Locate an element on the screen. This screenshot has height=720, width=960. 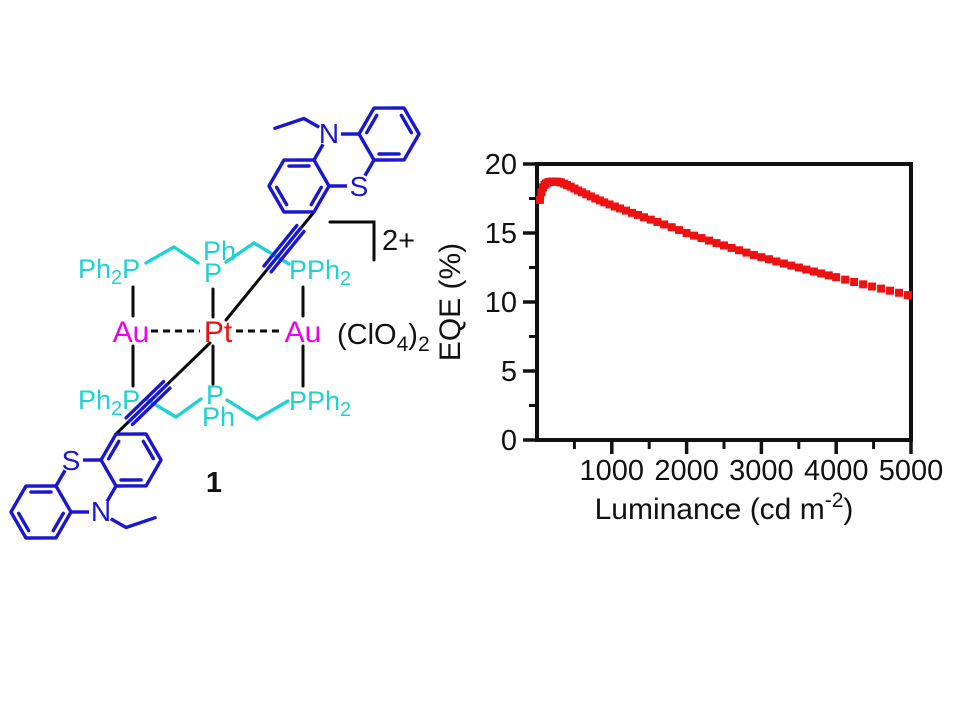
label-pph2-top-right: PPh2 is located at coordinates (320, 272).